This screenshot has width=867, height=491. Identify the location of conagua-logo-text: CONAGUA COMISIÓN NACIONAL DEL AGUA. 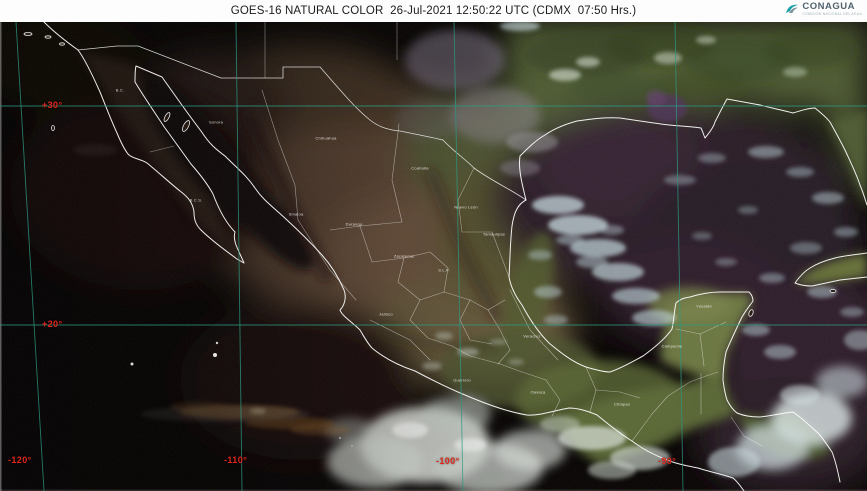
(832, 9).